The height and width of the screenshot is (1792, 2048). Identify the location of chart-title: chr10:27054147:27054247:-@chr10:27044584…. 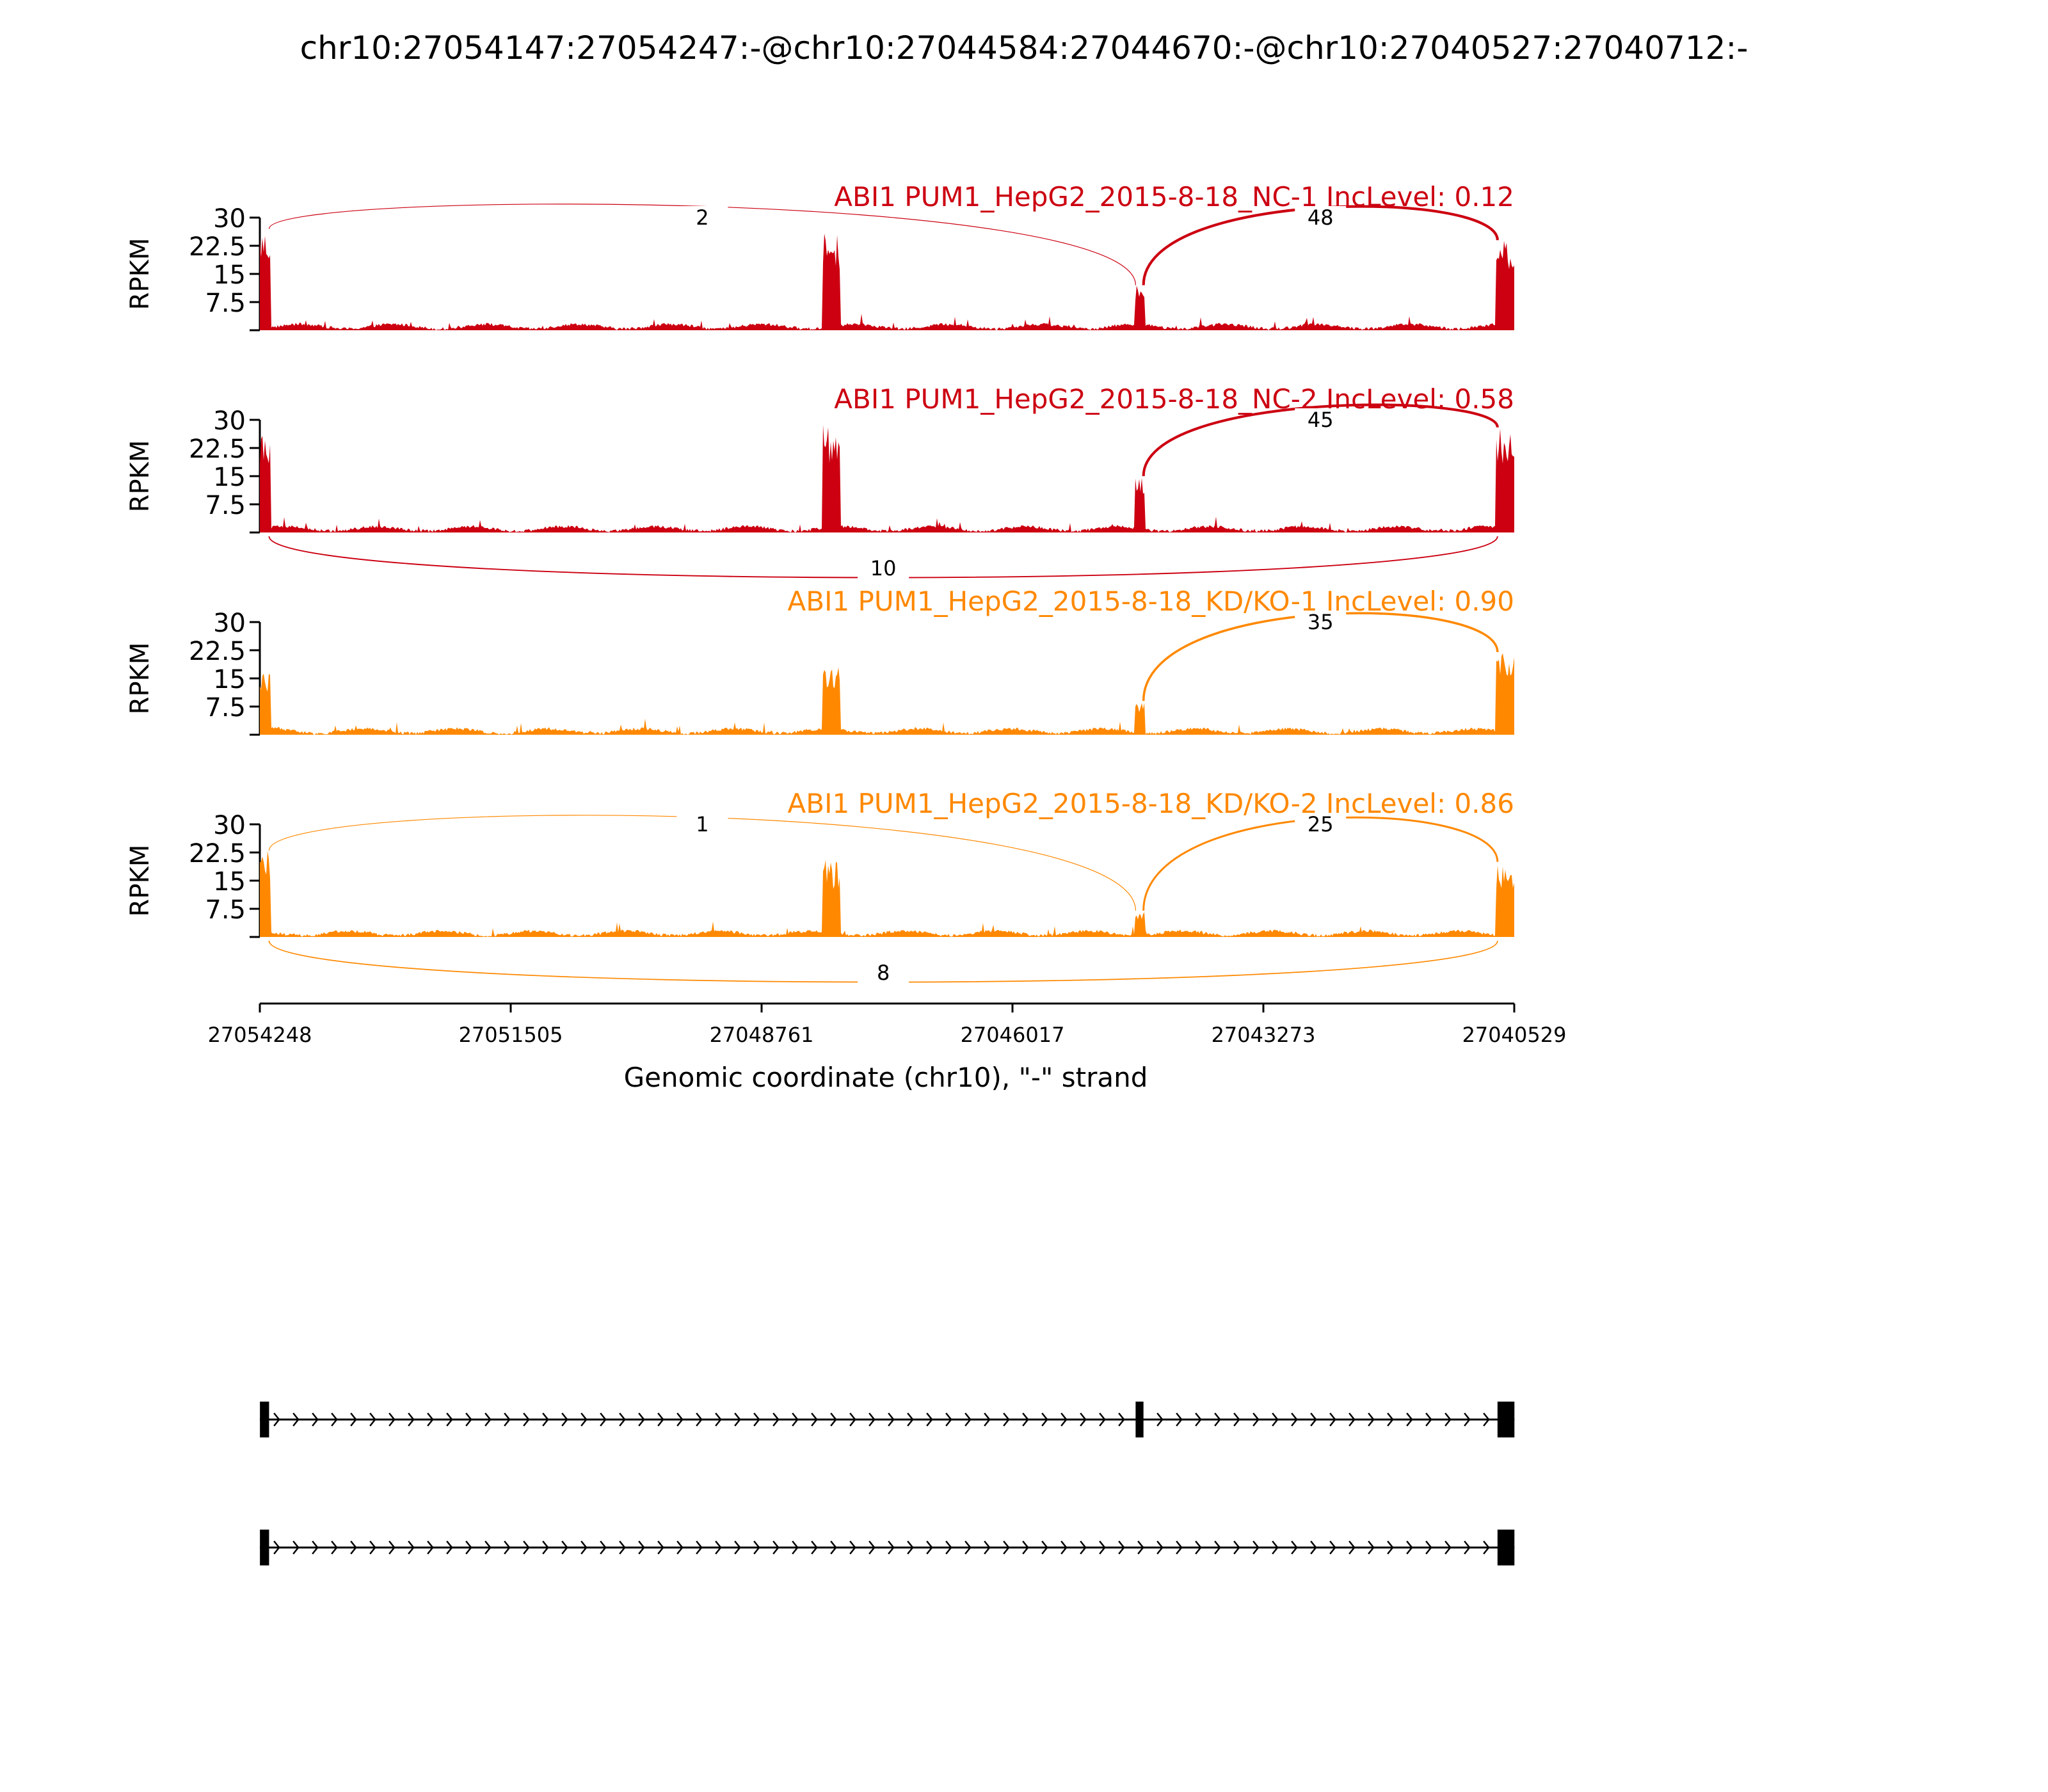
(1024, 48).